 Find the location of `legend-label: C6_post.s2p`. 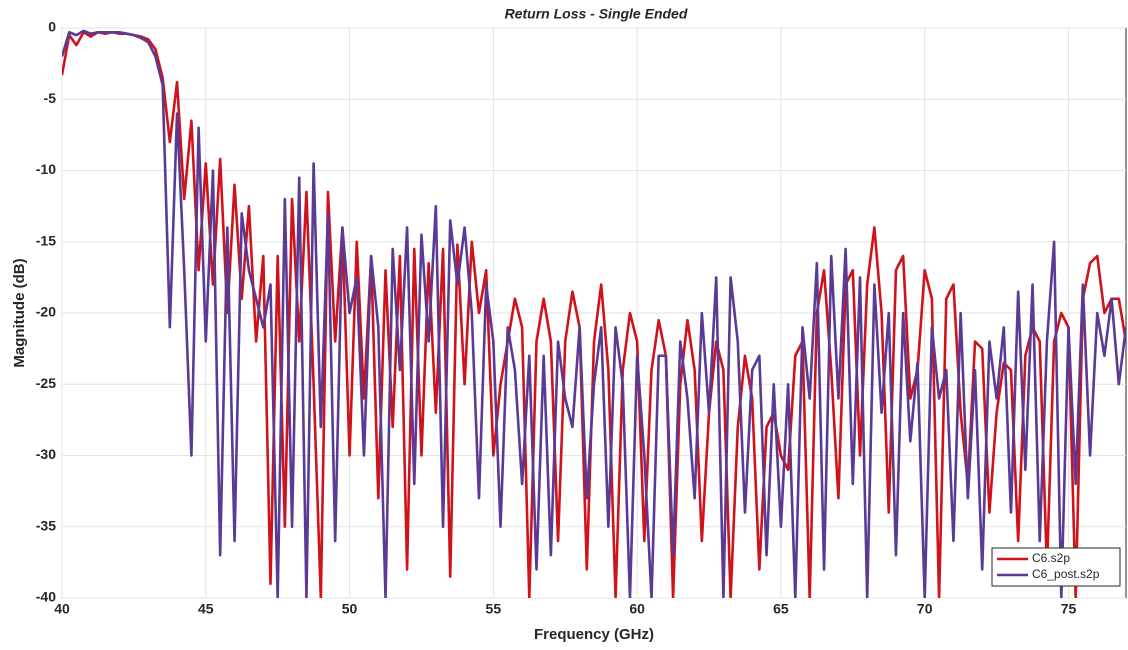

legend-label: C6_post.s2p is located at coordinates (1066, 574).